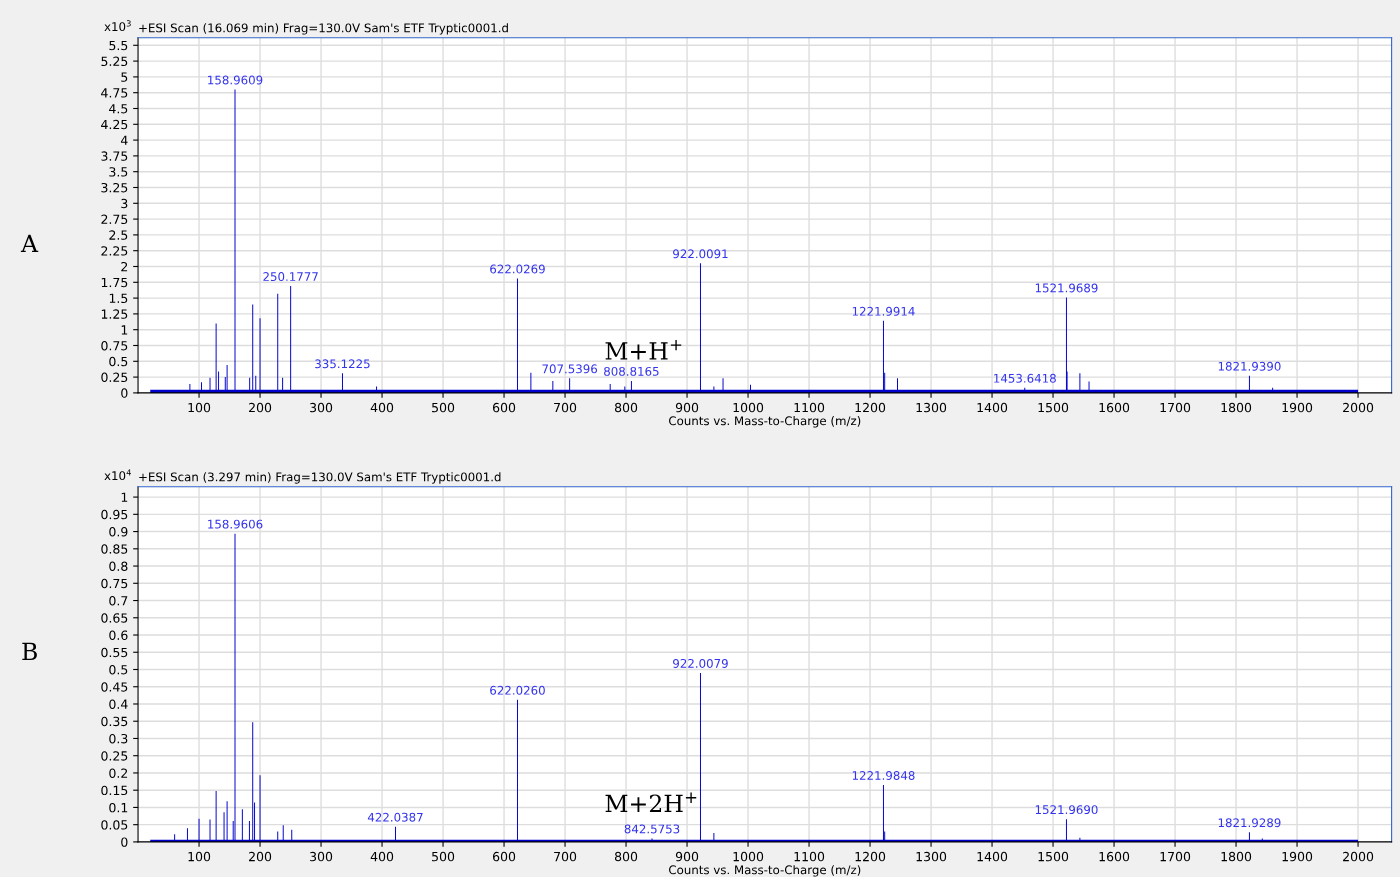  What do you see at coordinates (118, 532) in the screenshot?
I see `y-tick-label: 0.9` at bounding box center [118, 532].